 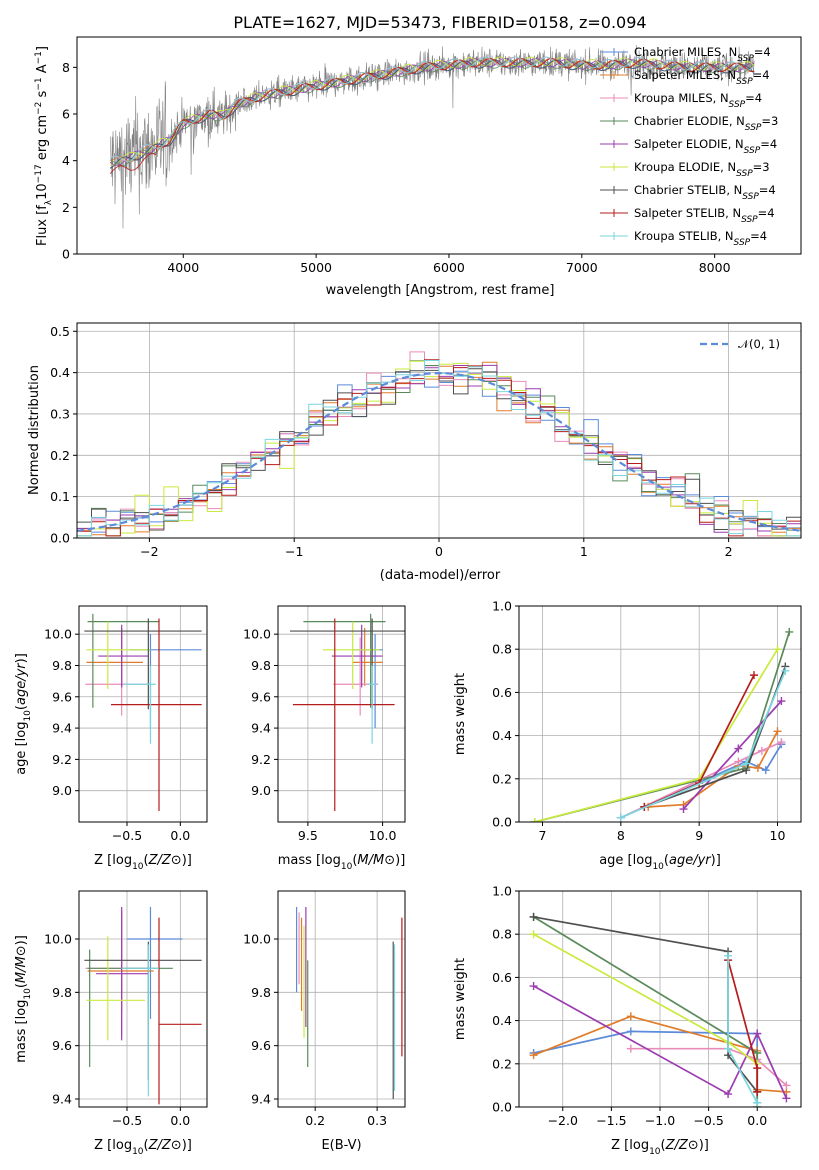 I want to click on histogram-kroupa-stelib, so click(x=439, y=448).